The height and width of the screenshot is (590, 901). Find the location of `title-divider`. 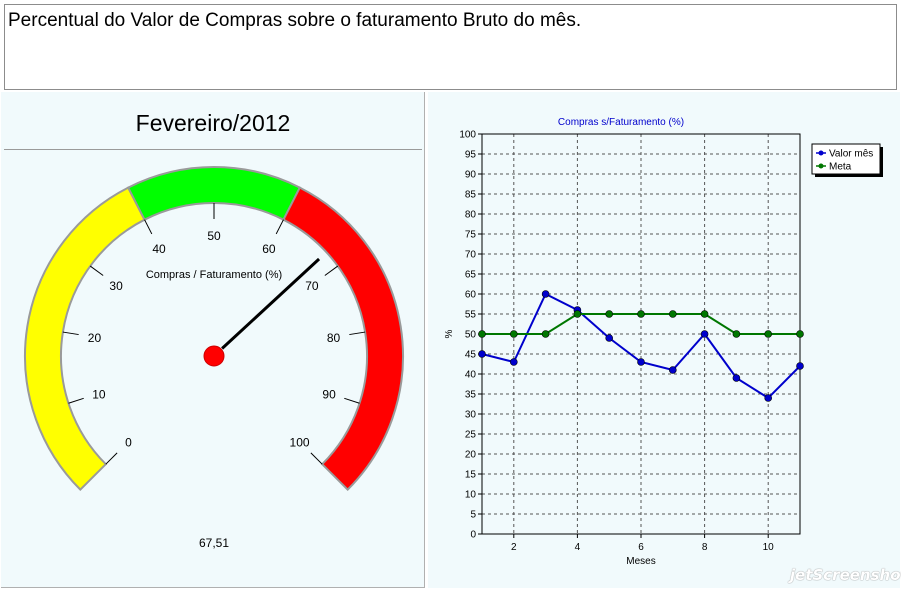

title-divider is located at coordinates (213, 149).